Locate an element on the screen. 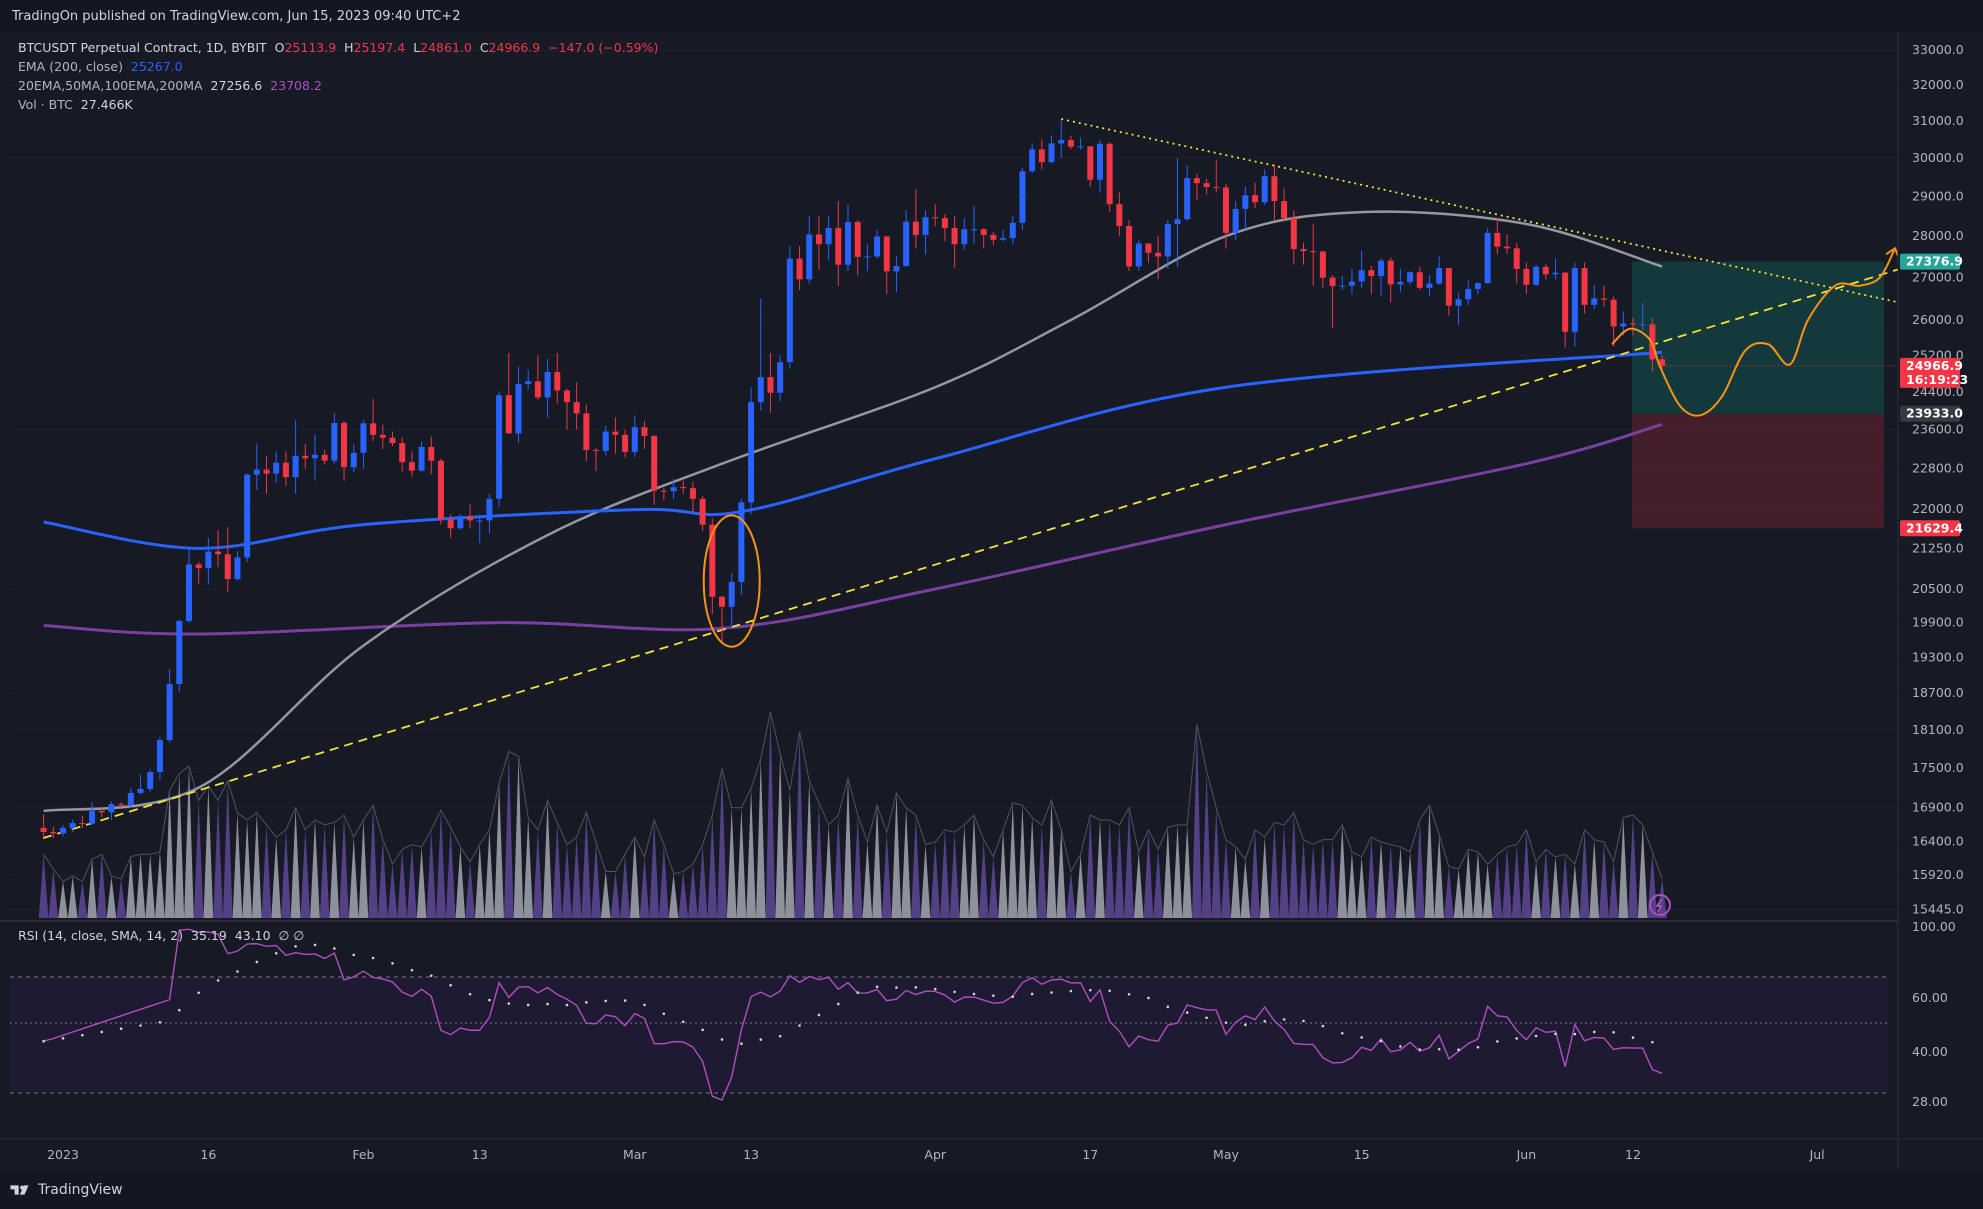  price-tick-label: 33000.0 is located at coordinates (1938, 49).